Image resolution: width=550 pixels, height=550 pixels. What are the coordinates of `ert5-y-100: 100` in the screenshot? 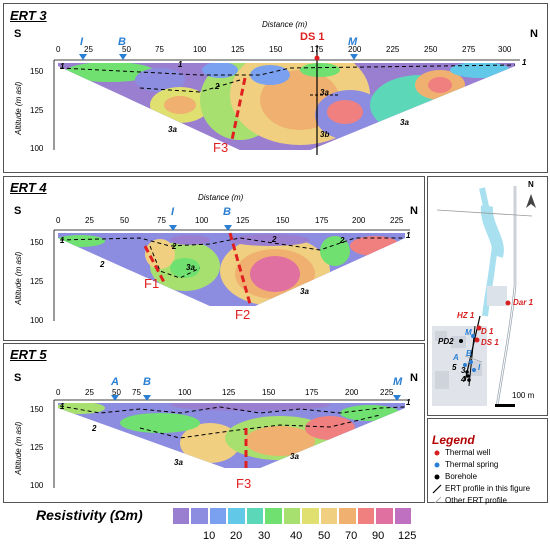 It's located at (37, 485).